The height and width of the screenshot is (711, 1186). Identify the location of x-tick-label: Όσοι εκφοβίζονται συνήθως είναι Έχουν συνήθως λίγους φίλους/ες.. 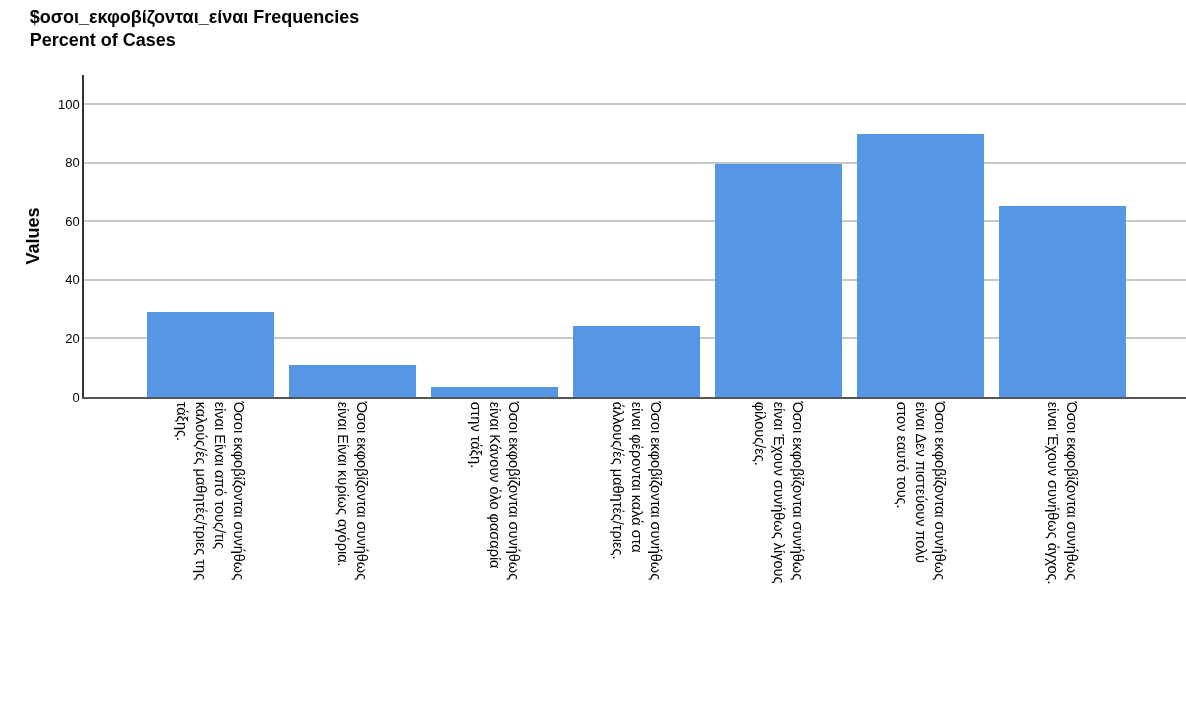
(778, 492).